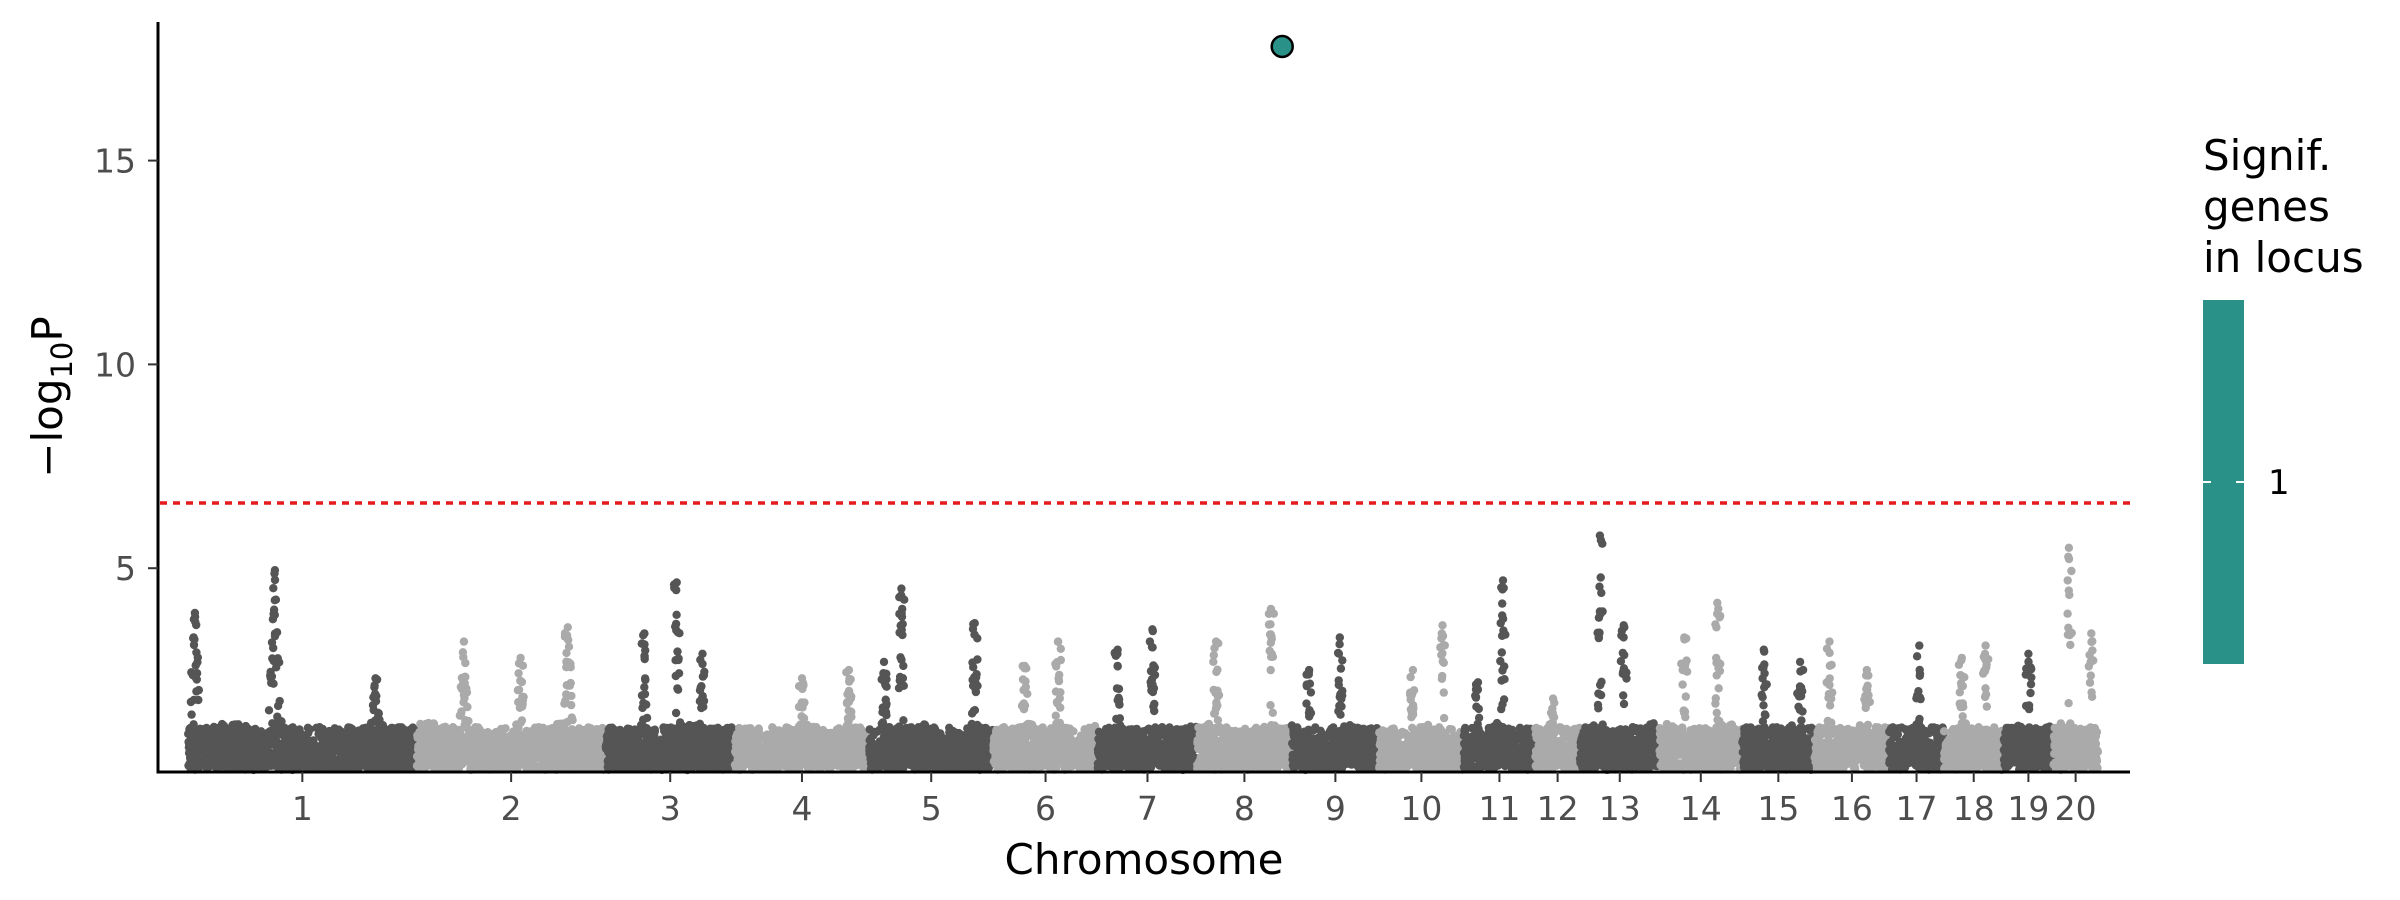  Describe the element at coordinates (302, 670) in the screenshot. I see `chromosome-1-points` at that location.